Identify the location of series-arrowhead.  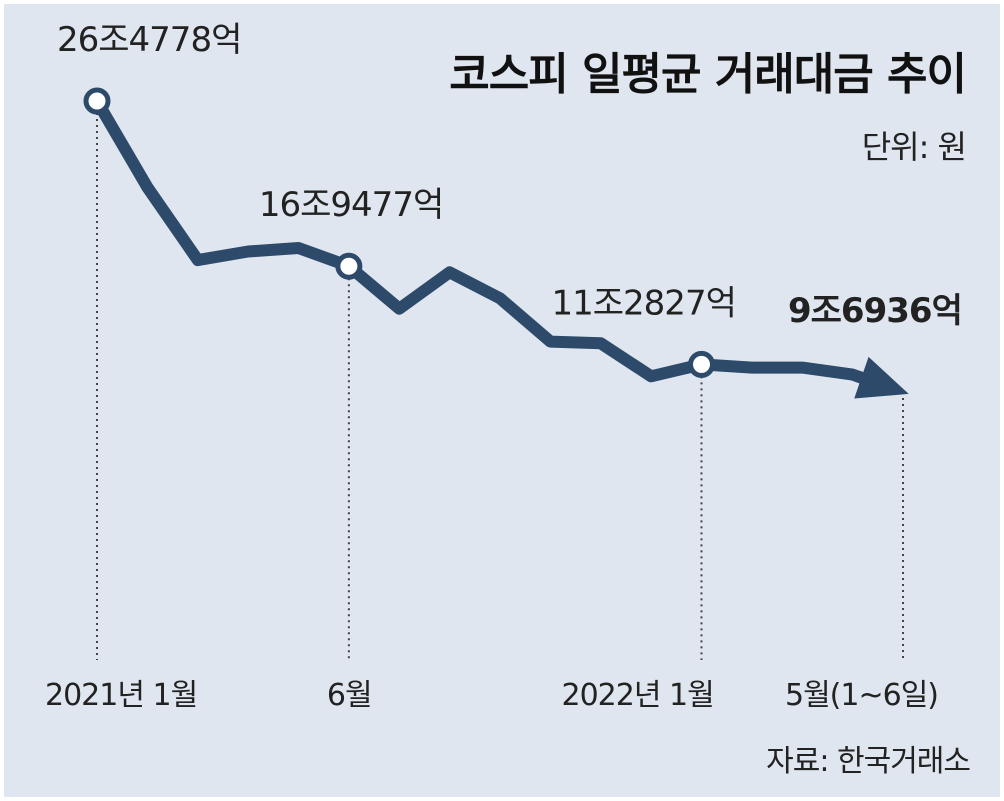
(881, 377).